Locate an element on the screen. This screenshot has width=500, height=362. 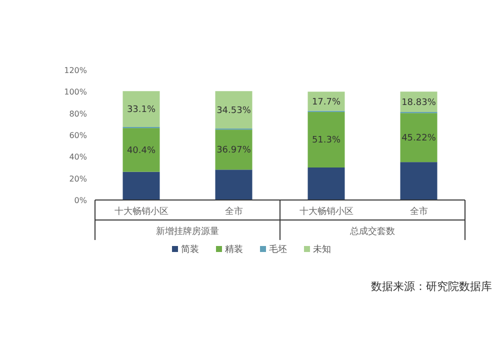
y-tick-label: 40% is located at coordinates (78, 157).